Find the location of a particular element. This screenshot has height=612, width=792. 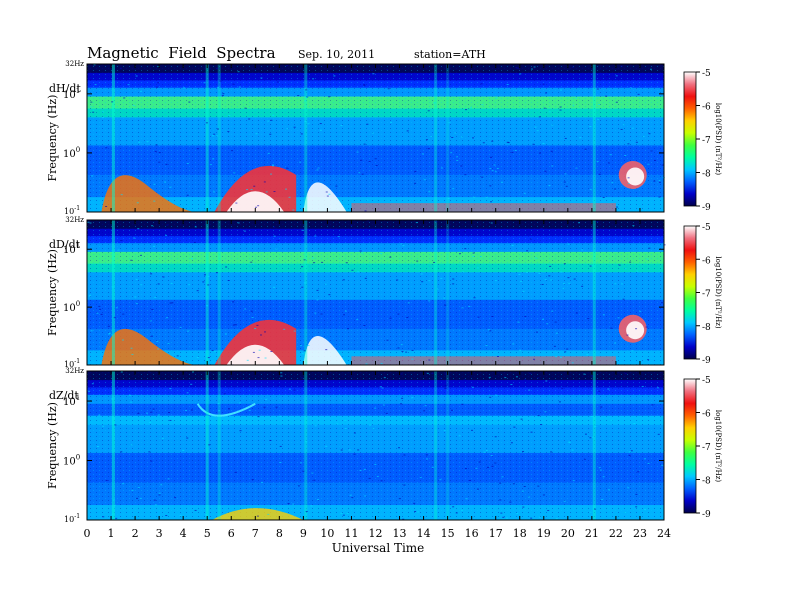

x-tick-label: 18 is located at coordinates (520, 533).